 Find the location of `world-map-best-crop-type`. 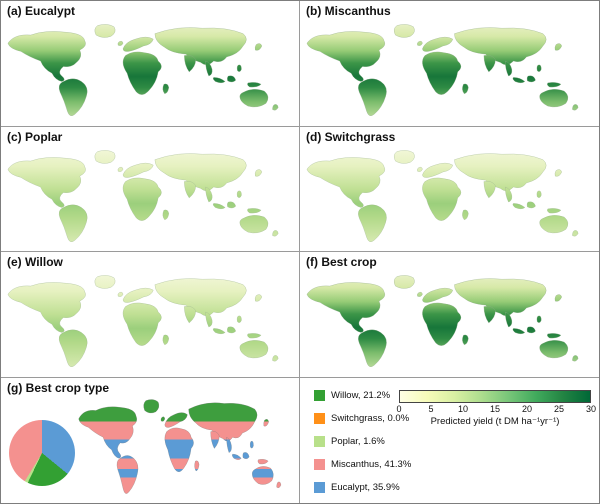

world-map-best-crop-type is located at coordinates (185, 448).